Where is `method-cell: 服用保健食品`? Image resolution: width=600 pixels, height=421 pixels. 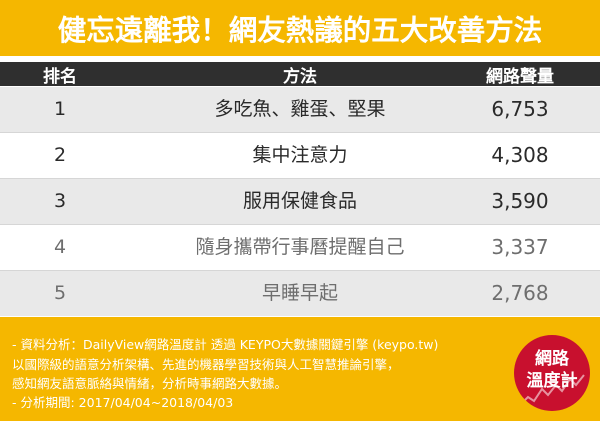
method-cell: 服用保健食品 is located at coordinates (299, 201).